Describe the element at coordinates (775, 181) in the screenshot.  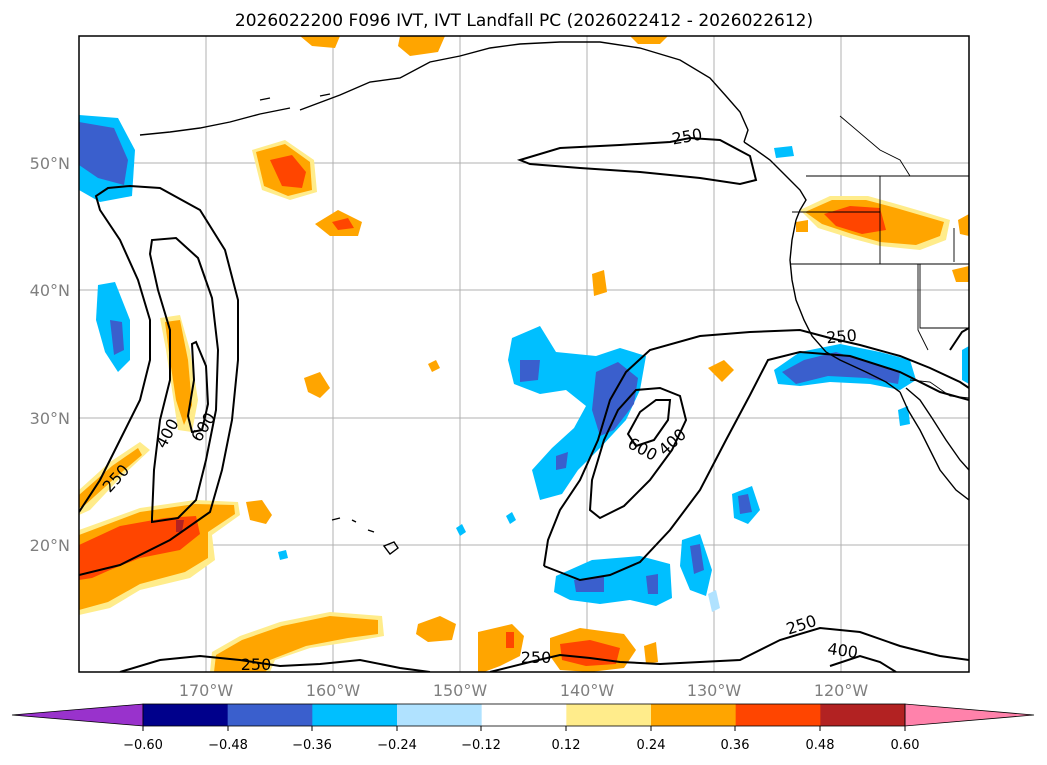
I see `coast-bc` at that location.